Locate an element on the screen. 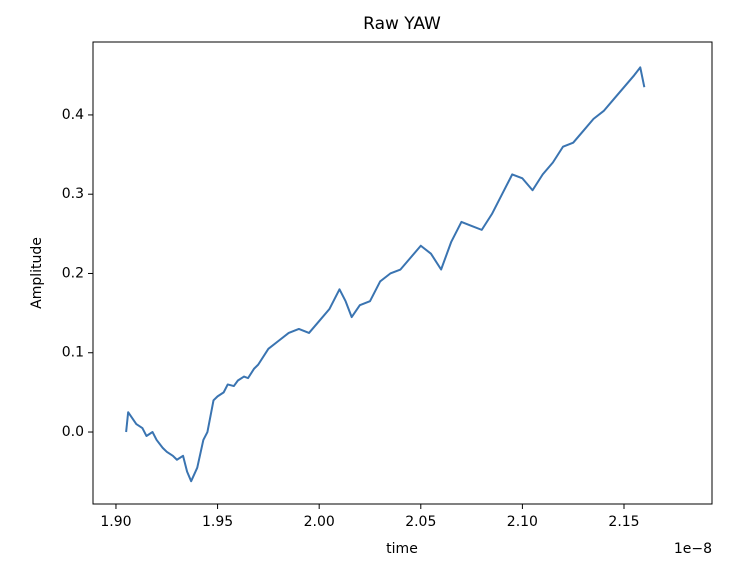 The height and width of the screenshot is (573, 743). chart-title: Raw YAW is located at coordinates (402, 24).